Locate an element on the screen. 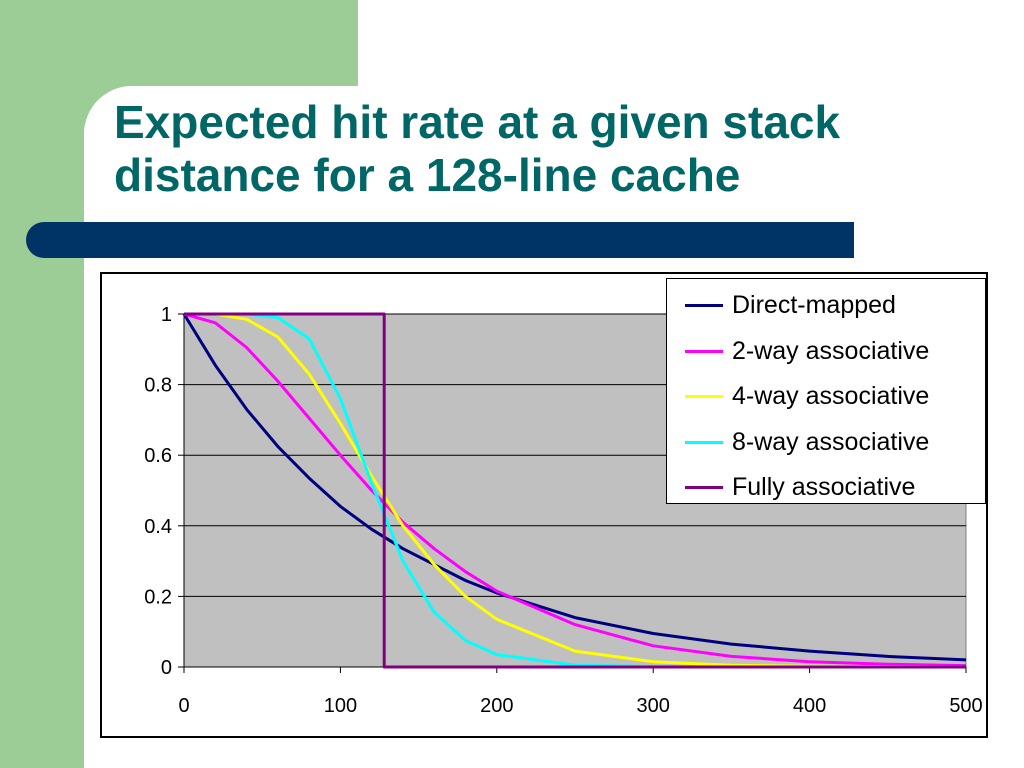  y-tick-label: 0.8 is located at coordinates (158, 386).